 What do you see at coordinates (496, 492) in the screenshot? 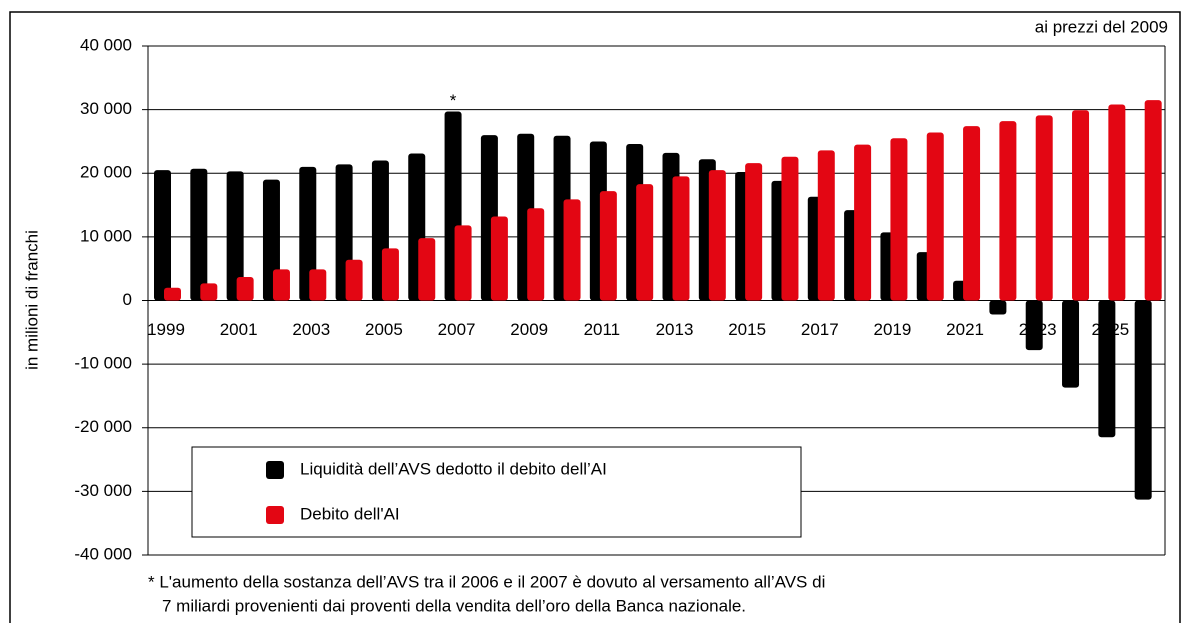
I see `legend-box` at bounding box center [496, 492].